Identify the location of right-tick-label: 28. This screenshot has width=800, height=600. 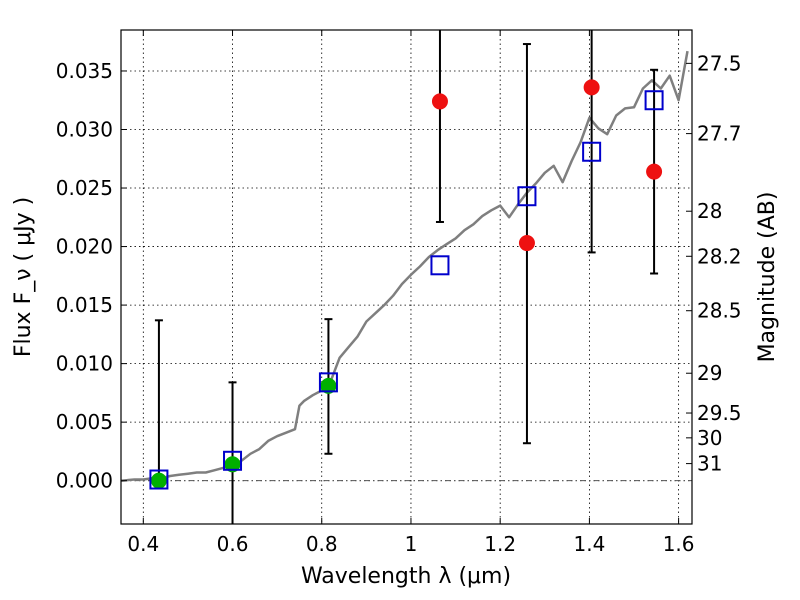
(709, 211).